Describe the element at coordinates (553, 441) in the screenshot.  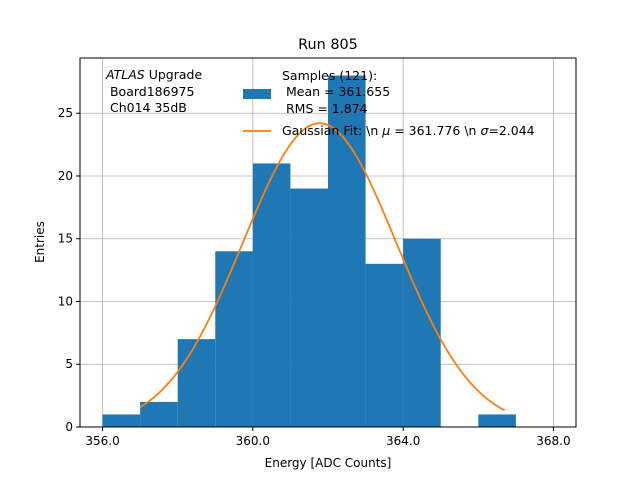
I see `x-tick-label-3: 368.0` at that location.